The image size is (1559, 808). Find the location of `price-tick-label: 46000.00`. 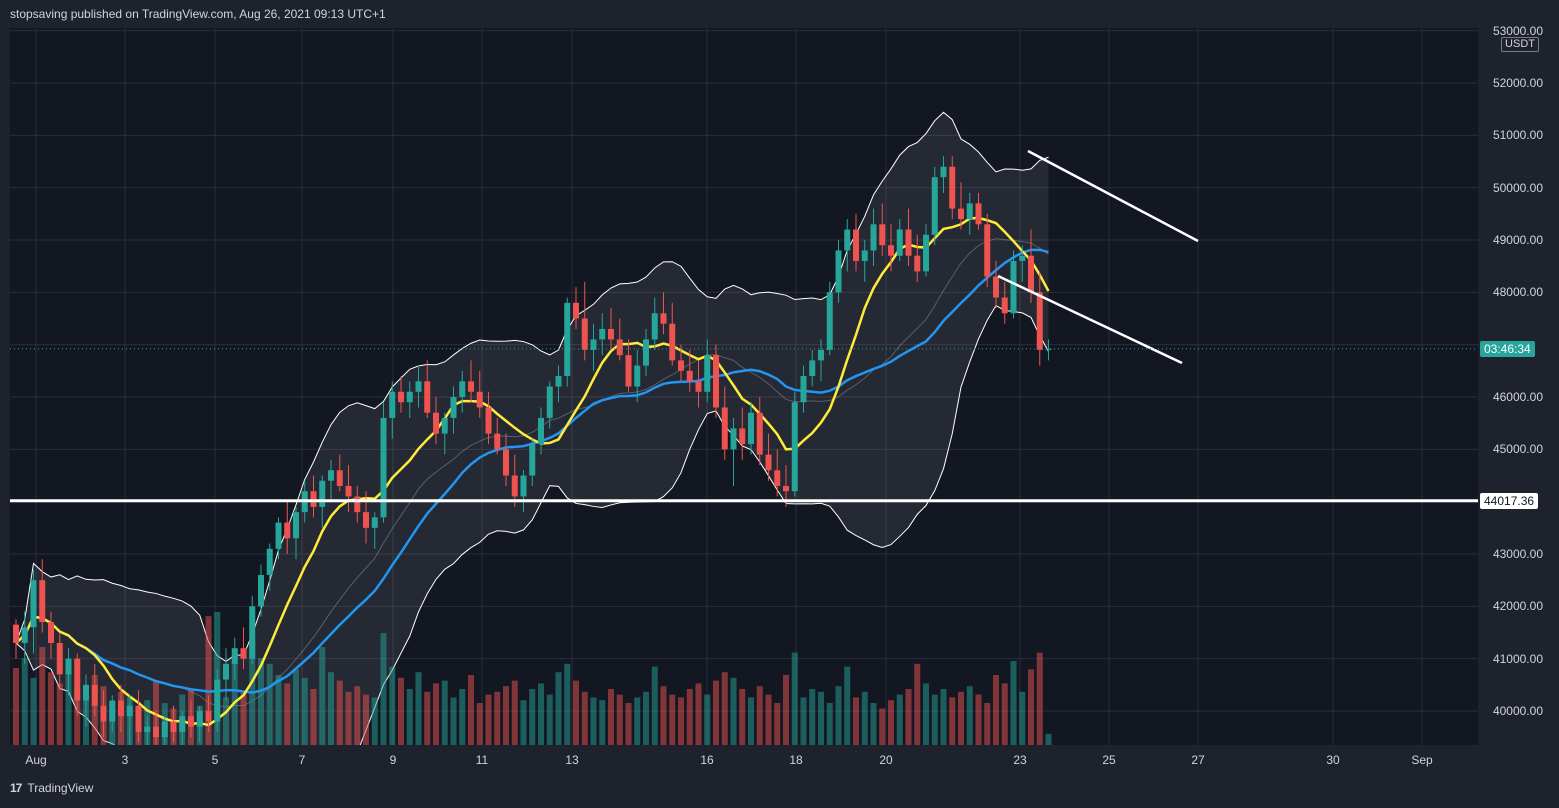

price-tick-label: 46000.00 is located at coordinates (1517, 397).